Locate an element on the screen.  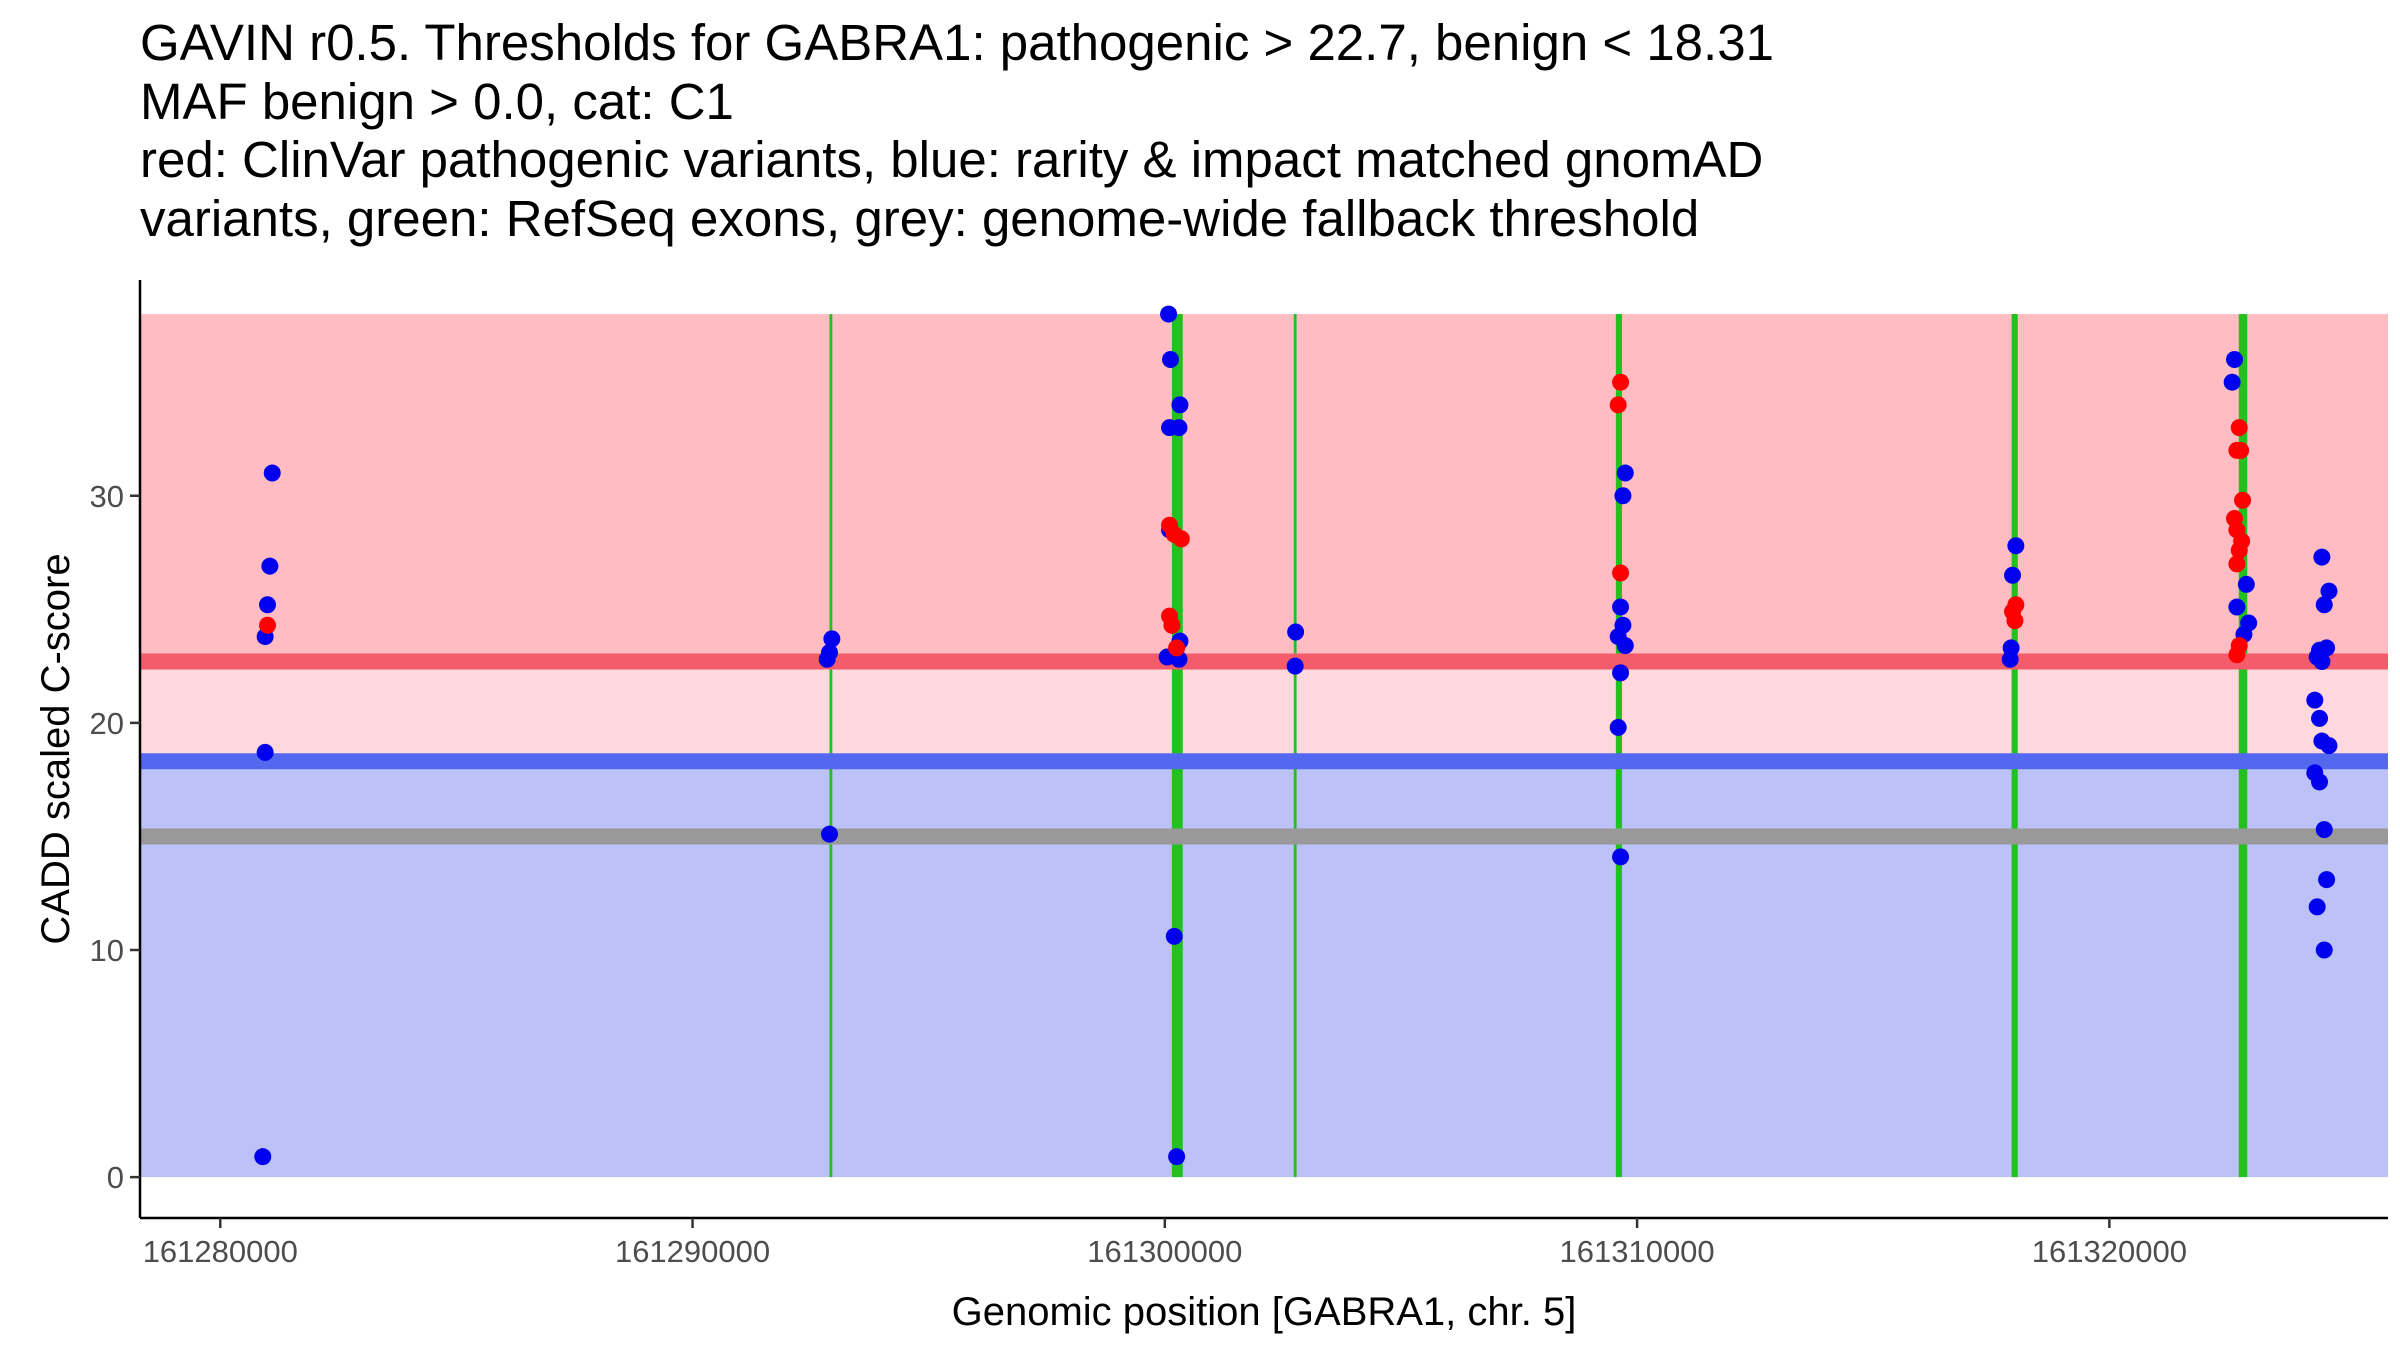
x-axis-title: Genomic position [GABRA1, chr. 5] is located at coordinates (1264, 1312).